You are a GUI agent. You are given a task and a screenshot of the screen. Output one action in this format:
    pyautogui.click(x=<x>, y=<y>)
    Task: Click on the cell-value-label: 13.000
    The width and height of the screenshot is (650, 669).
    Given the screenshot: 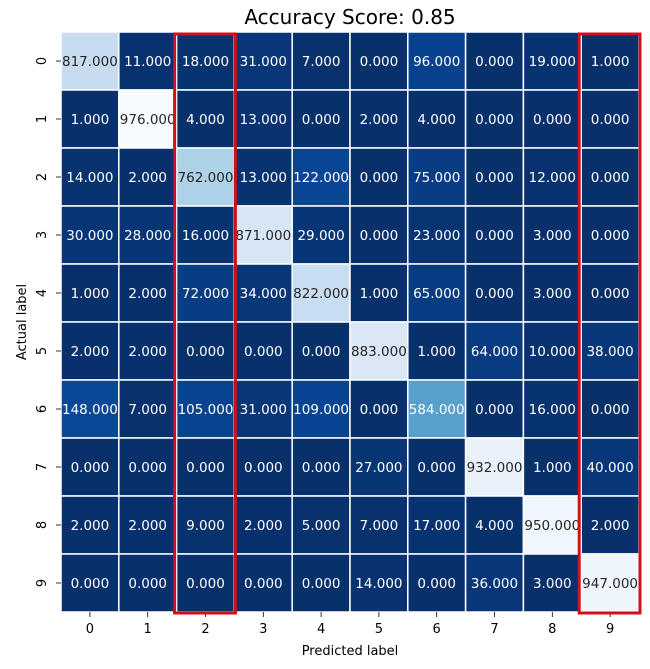 What is the action you would take?
    pyautogui.click(x=263, y=120)
    